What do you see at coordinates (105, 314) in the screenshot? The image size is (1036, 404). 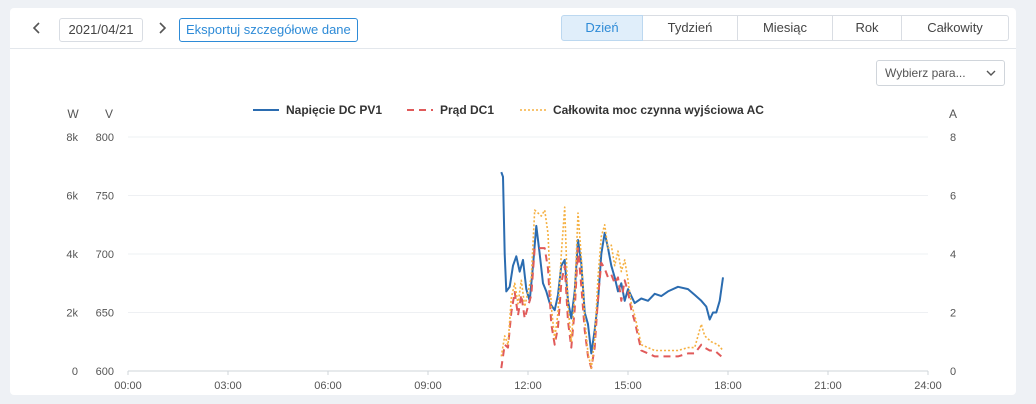 I see `y-tick-label-v: 650` at bounding box center [105, 314].